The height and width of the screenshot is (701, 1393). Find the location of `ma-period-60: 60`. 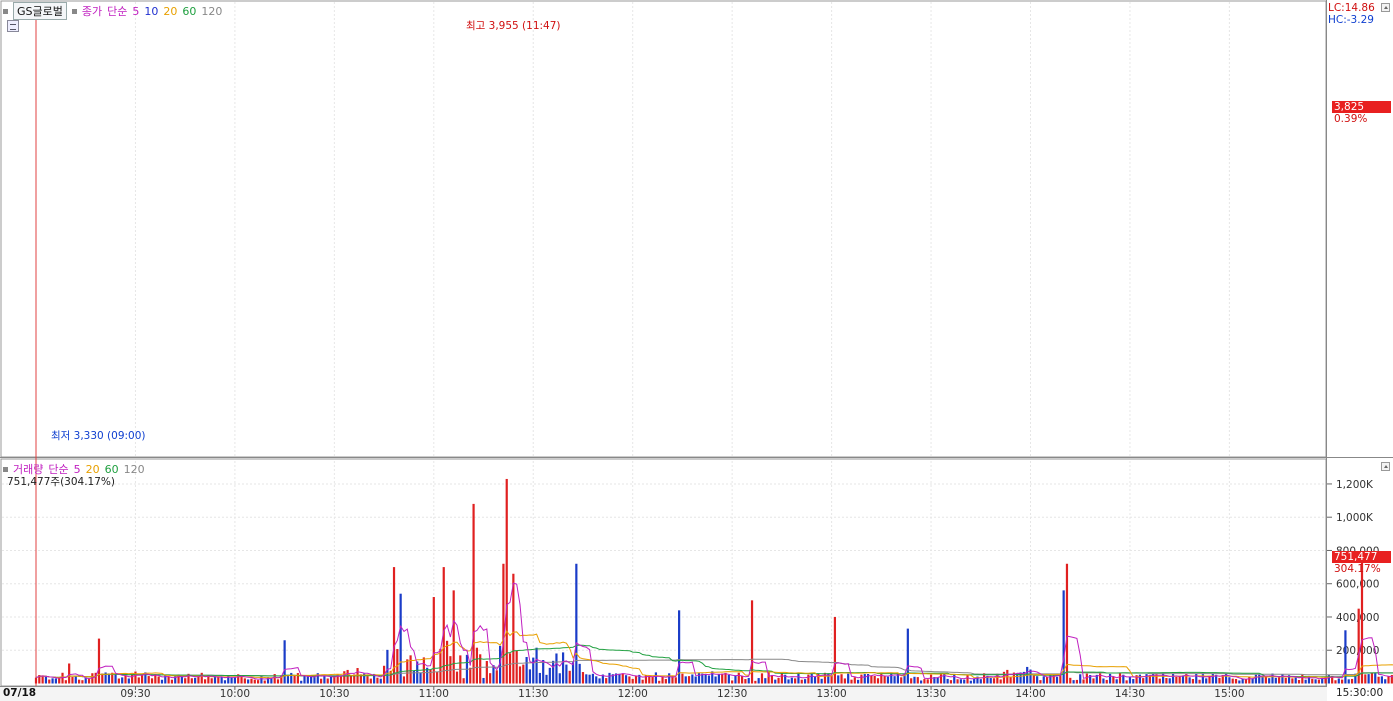

ma-period-60: 60 is located at coordinates (189, 11).